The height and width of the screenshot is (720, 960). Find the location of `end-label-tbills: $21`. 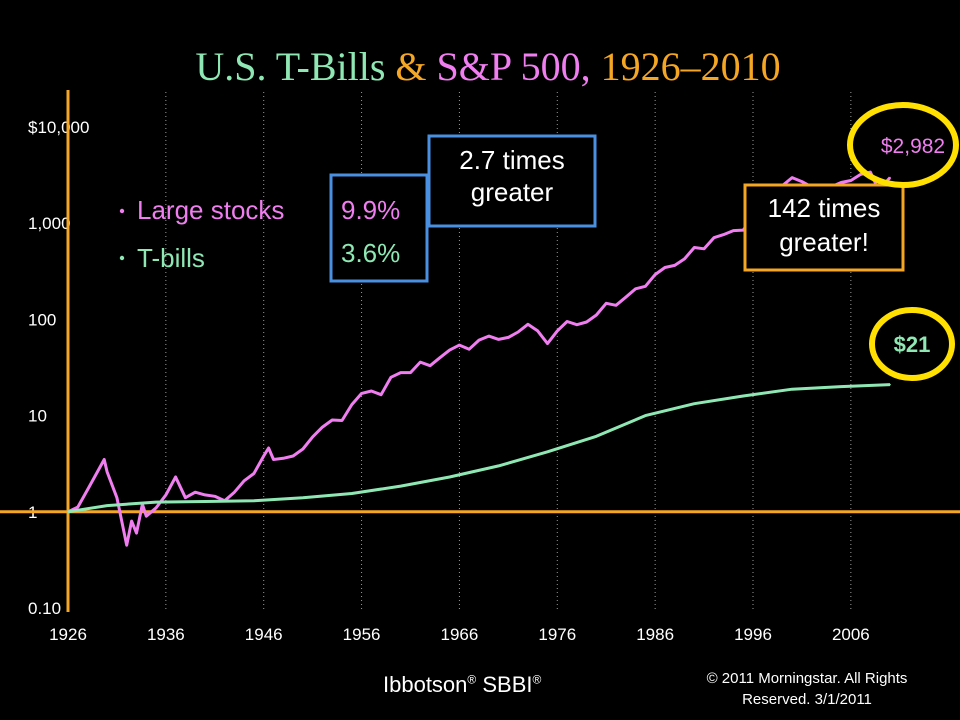

end-label-tbills: $21 is located at coordinates (912, 344).